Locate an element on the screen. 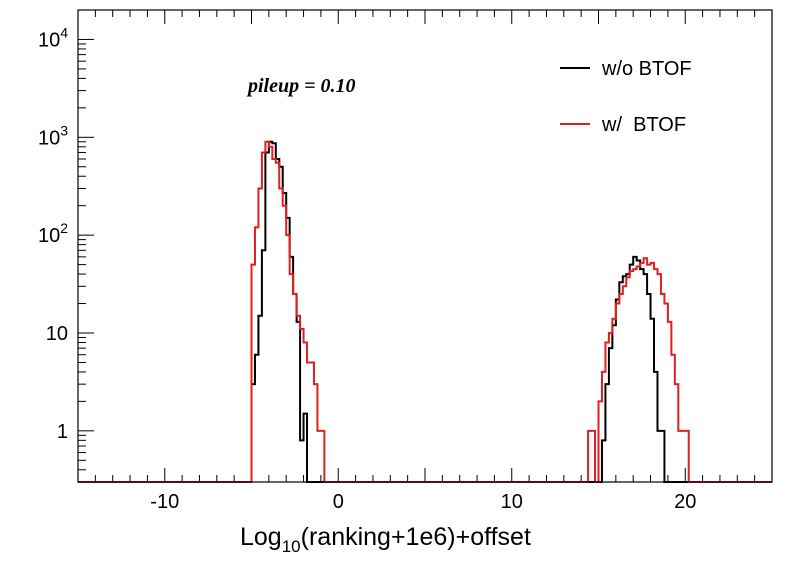 Image resolution: width=788 pixels, height=566 pixels. x-axis-title: Log10(ranking+1e6)+offset is located at coordinates (385, 539).